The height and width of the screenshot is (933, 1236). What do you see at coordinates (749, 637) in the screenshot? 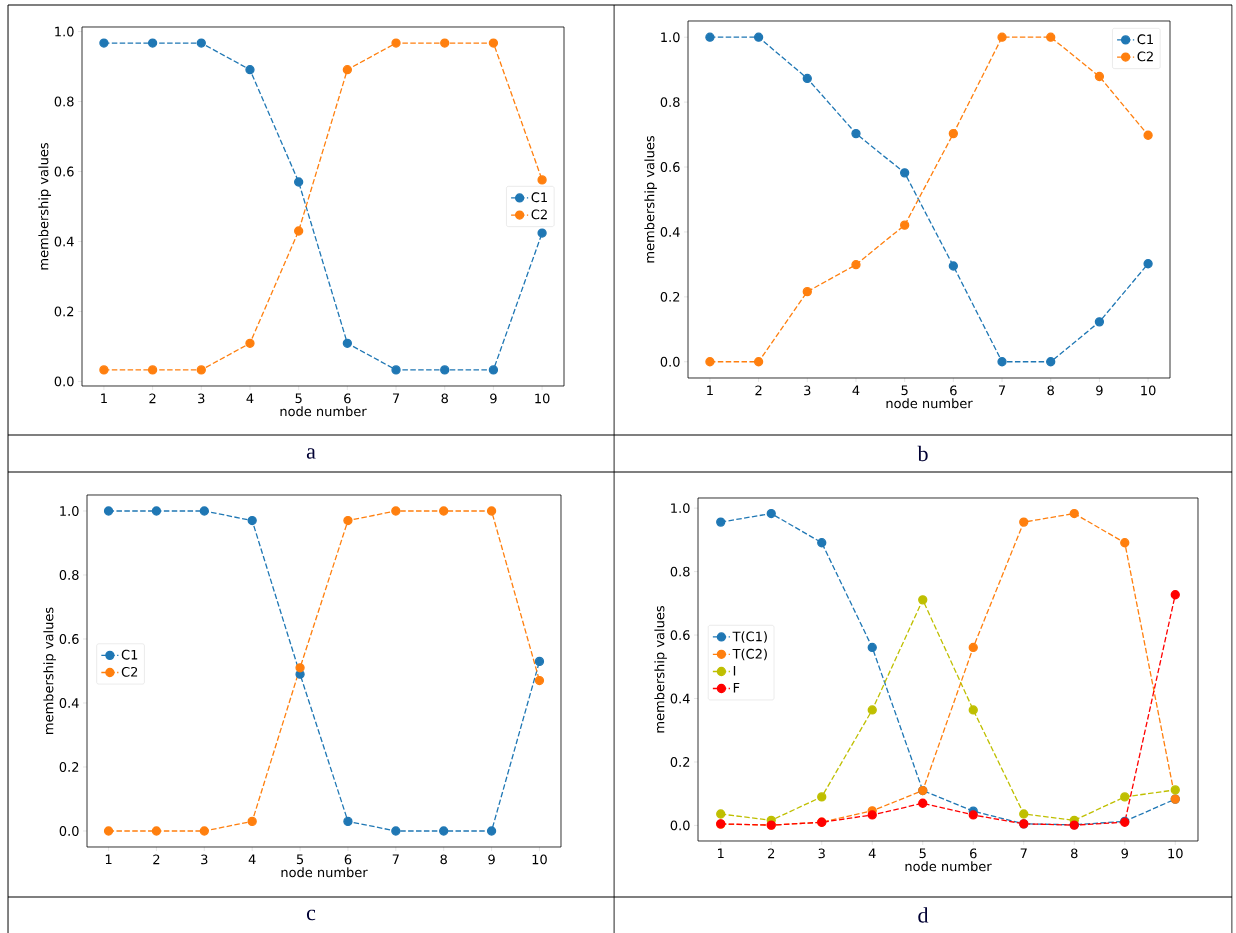
I see `legend-label: T(C1)` at bounding box center [749, 637].